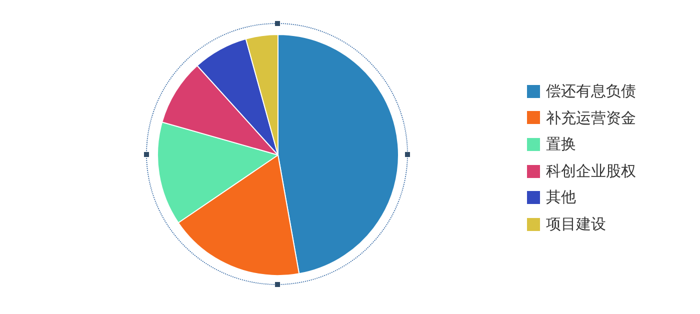  Describe the element at coordinates (561, 145) in the screenshot. I see `legend-label: 置换` at that location.